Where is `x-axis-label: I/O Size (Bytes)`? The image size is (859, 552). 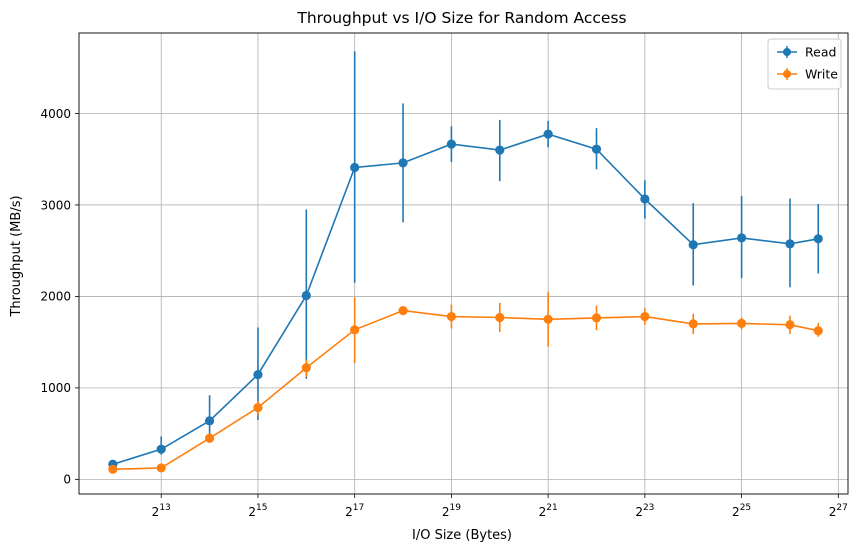 x-axis-label: I/O Size (Bytes) is located at coordinates (462, 535).